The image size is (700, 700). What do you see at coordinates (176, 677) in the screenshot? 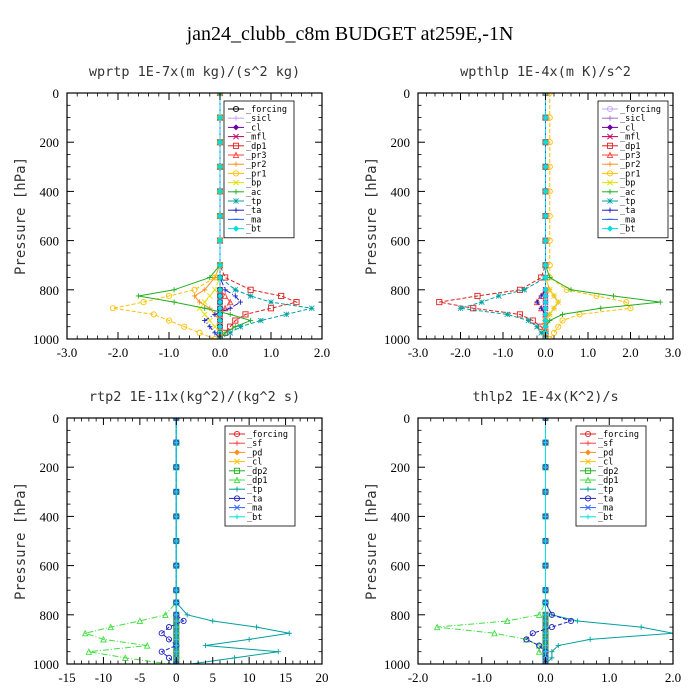
I see `x-tick-label: 0` at bounding box center [176, 677].